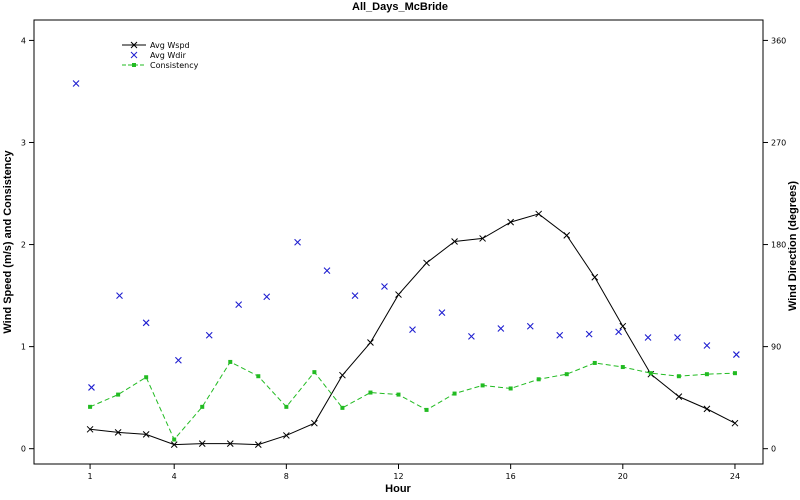 The width and height of the screenshot is (800, 500). What do you see at coordinates (134, 65) in the screenshot?
I see `legend-marker-consistency` at bounding box center [134, 65].